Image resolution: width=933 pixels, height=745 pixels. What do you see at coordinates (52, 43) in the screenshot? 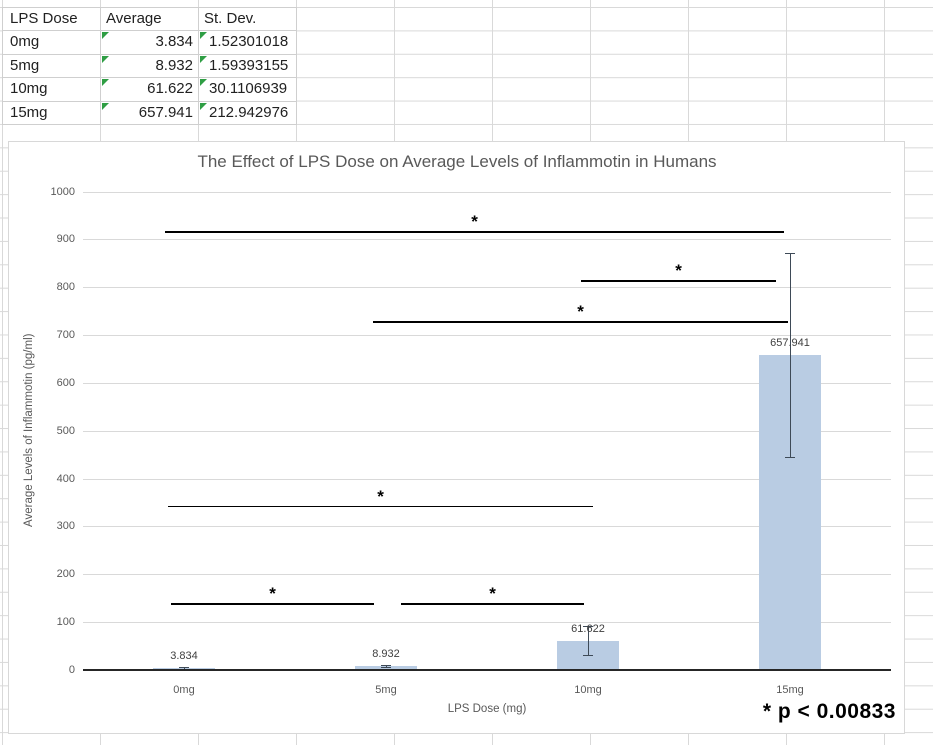
I see `cell-dose: 0mg` at bounding box center [52, 43].